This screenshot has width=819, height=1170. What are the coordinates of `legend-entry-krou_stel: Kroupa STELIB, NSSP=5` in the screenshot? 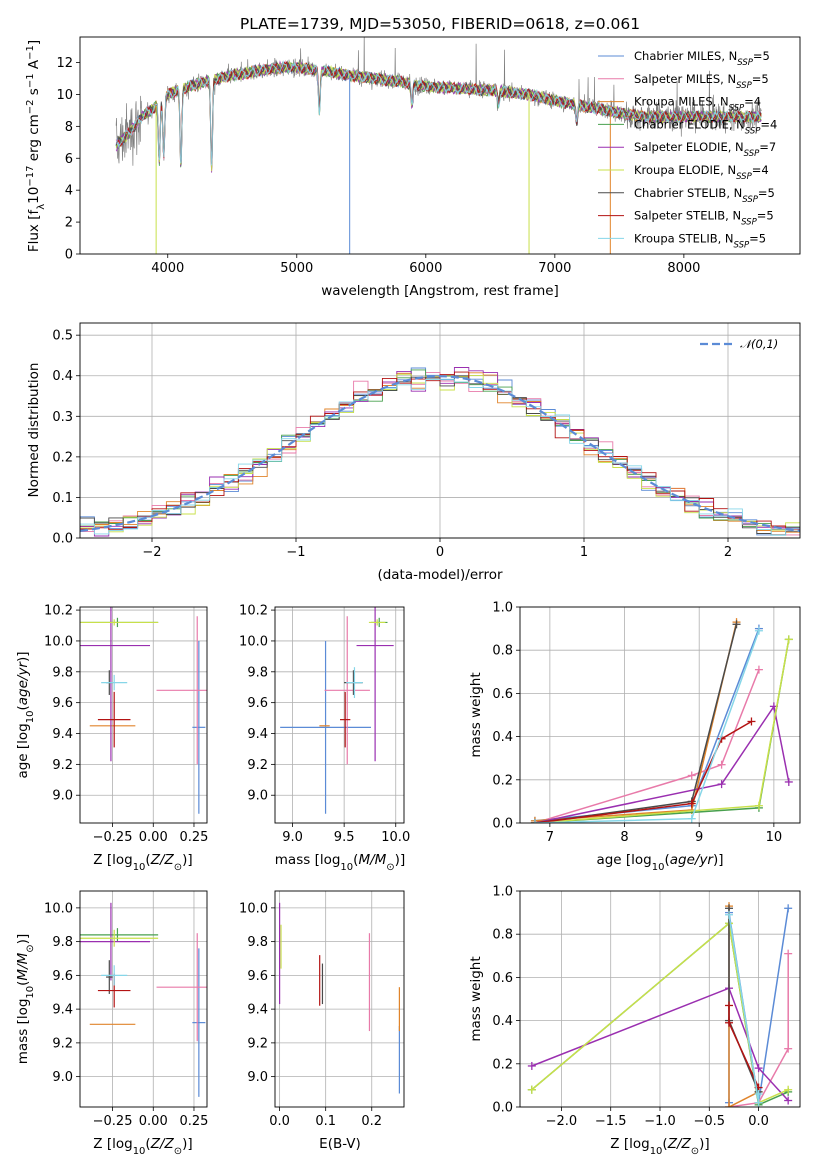 It's located at (682, 240).